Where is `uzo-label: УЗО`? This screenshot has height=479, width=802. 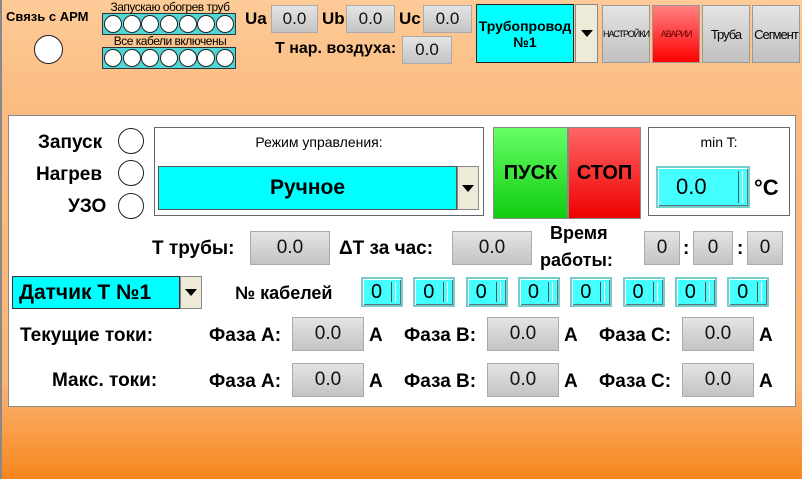 uzo-label: УЗО is located at coordinates (87, 206).